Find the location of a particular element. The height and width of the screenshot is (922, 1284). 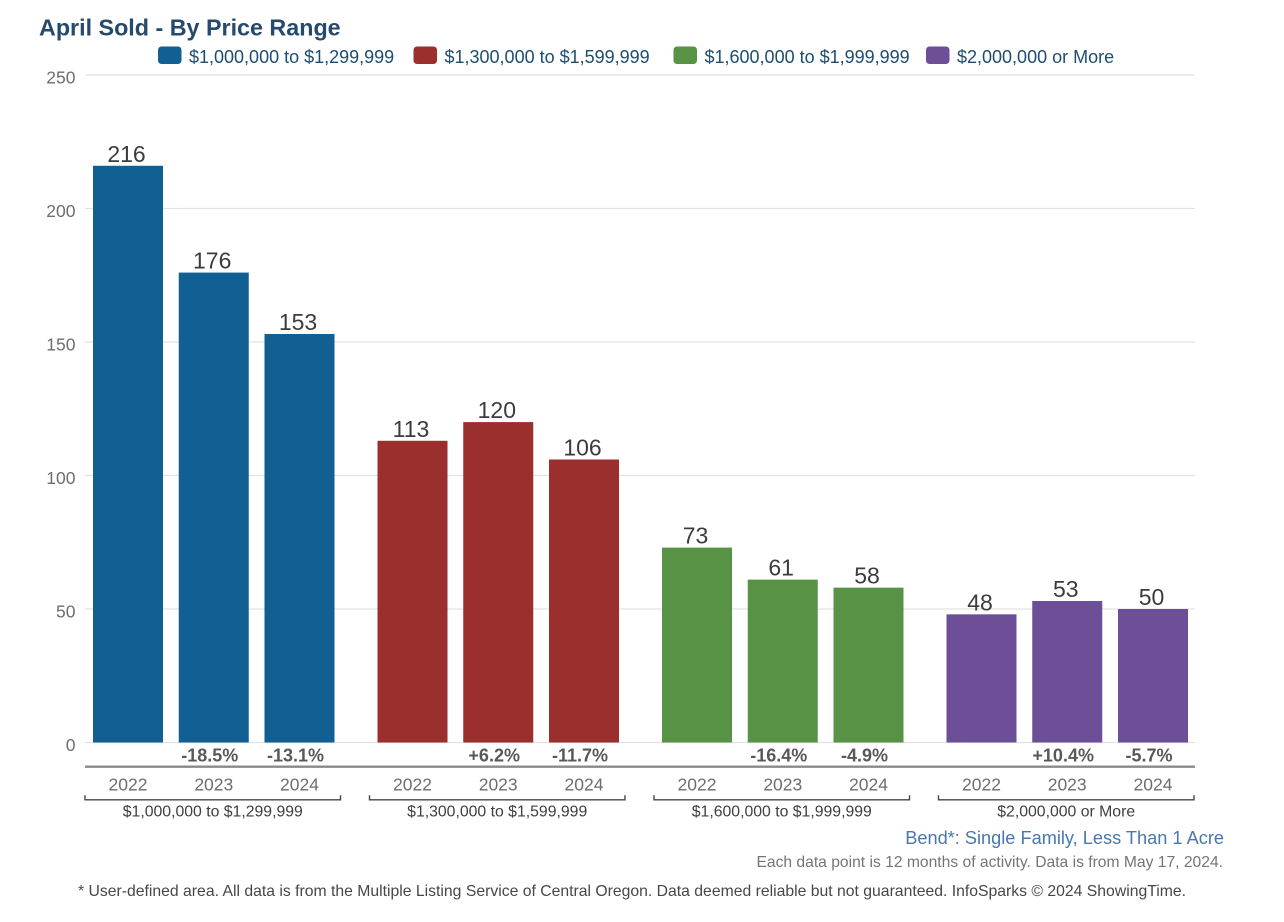

svg-text: 48 is located at coordinates (980, 602).